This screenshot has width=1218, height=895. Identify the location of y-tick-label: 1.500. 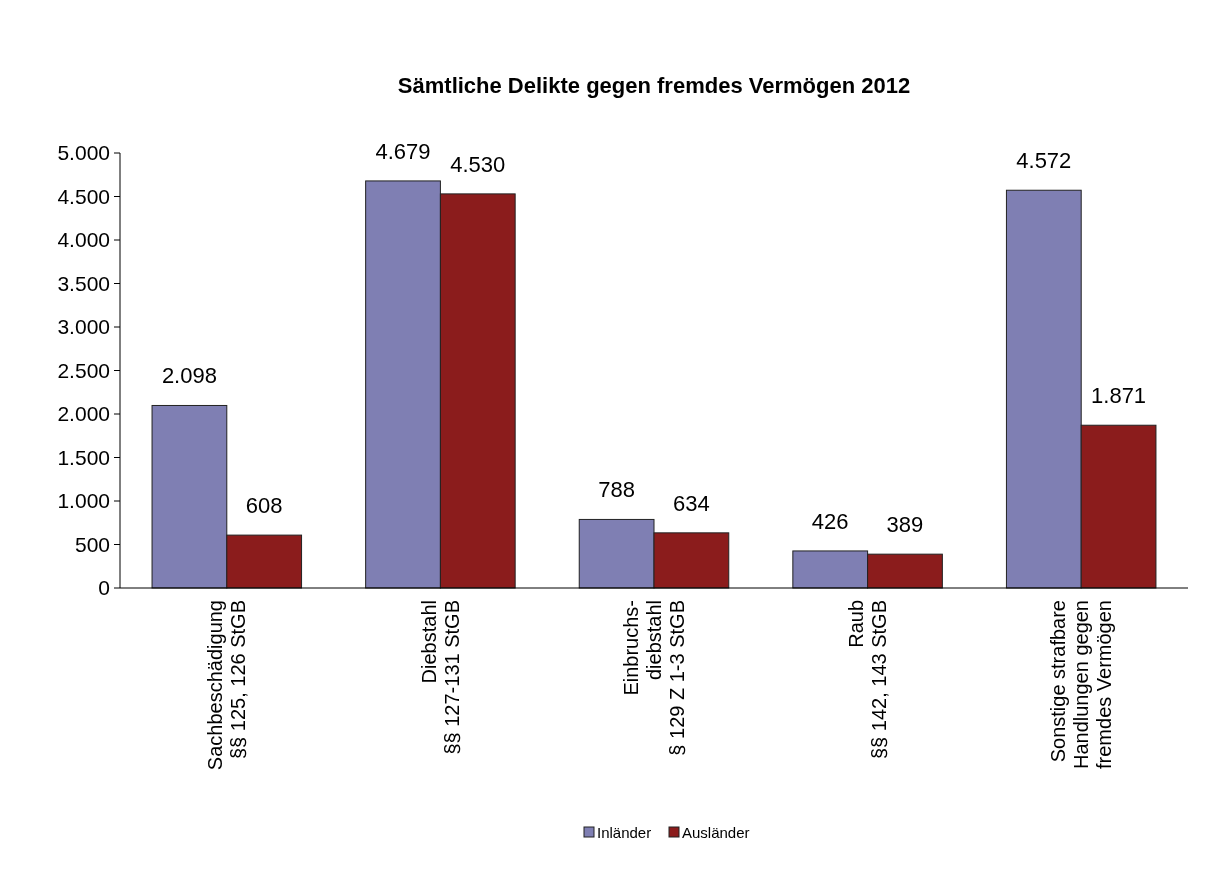
(83, 457).